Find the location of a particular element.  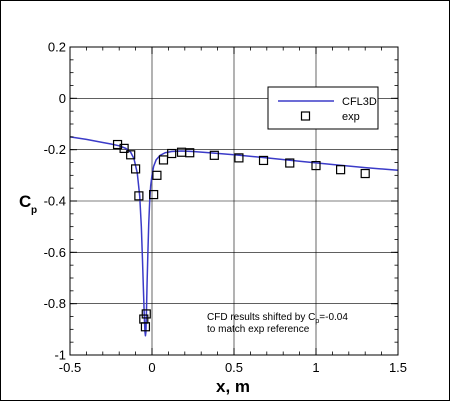

x-tick-label: 1.5 is located at coordinates (398, 367).